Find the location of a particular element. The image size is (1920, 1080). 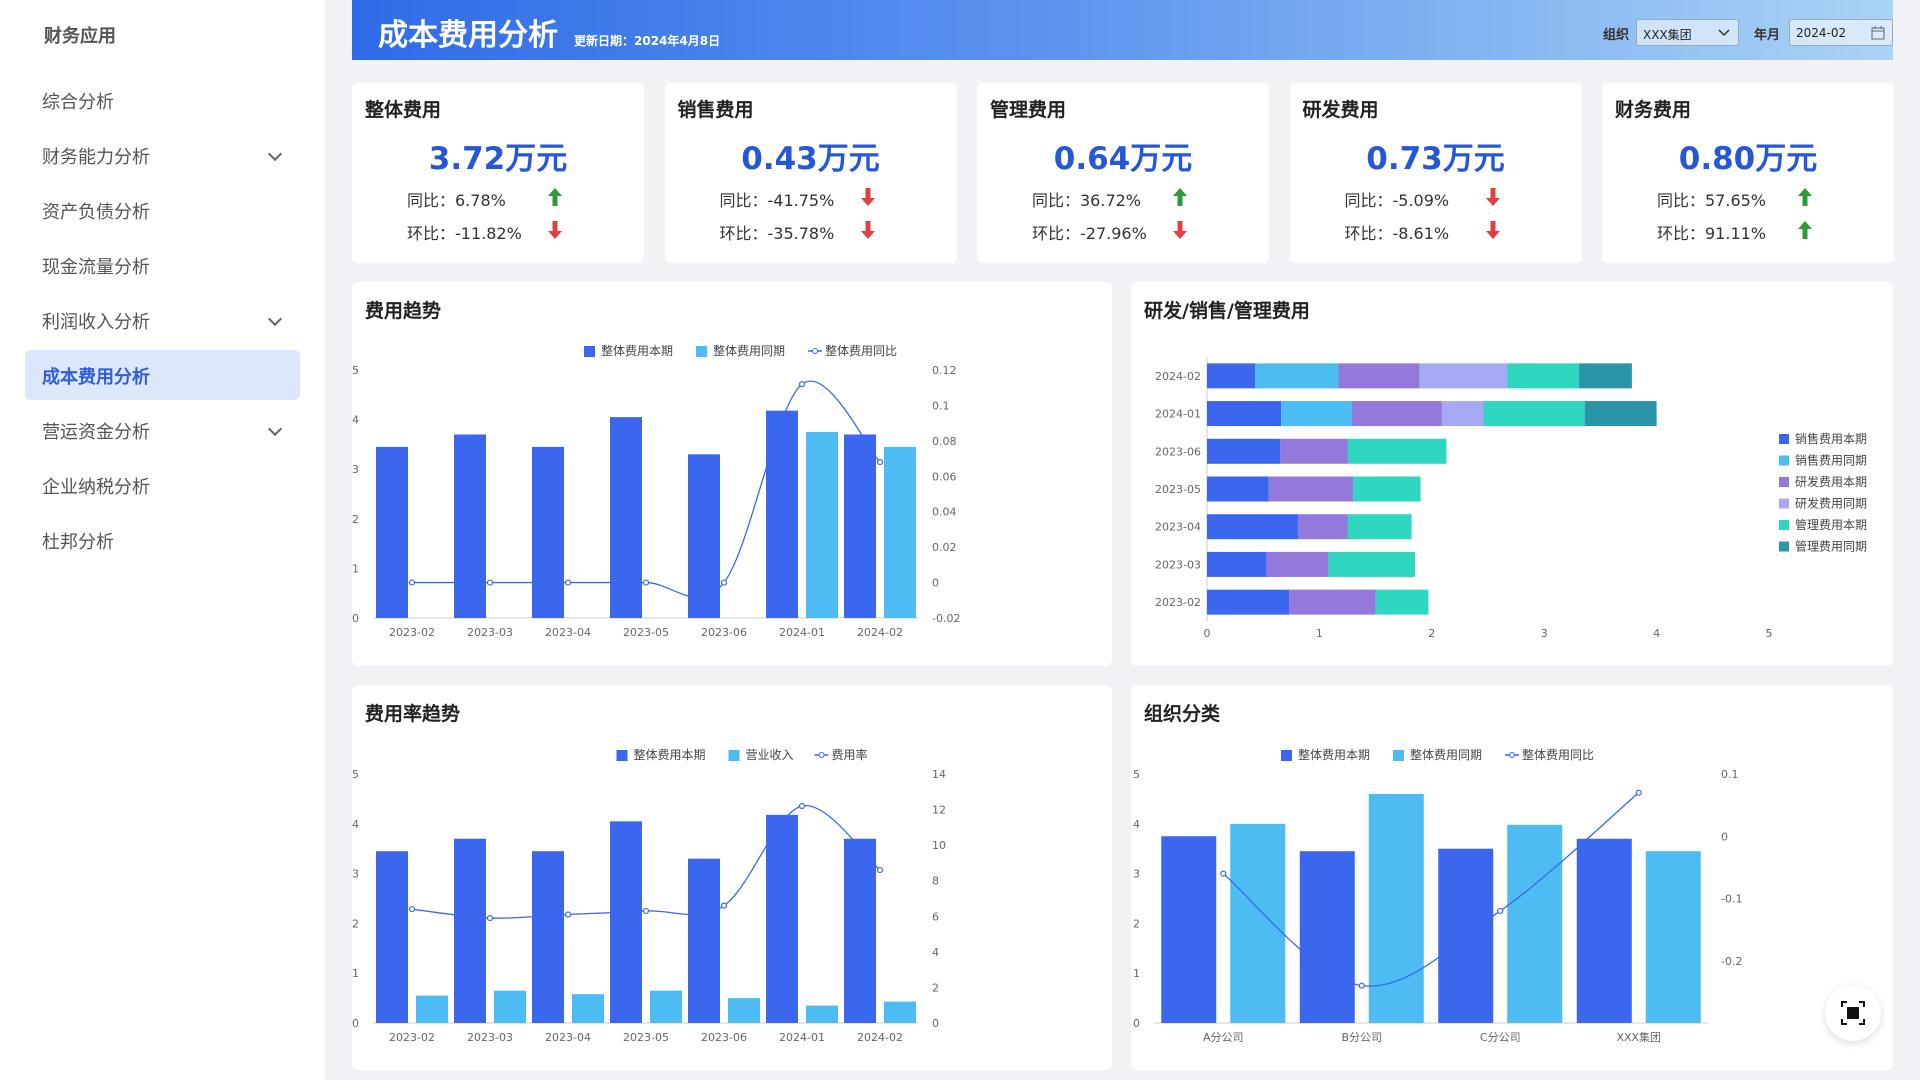

sidebar-item: 财务能力分析 is located at coordinates (162, 155).